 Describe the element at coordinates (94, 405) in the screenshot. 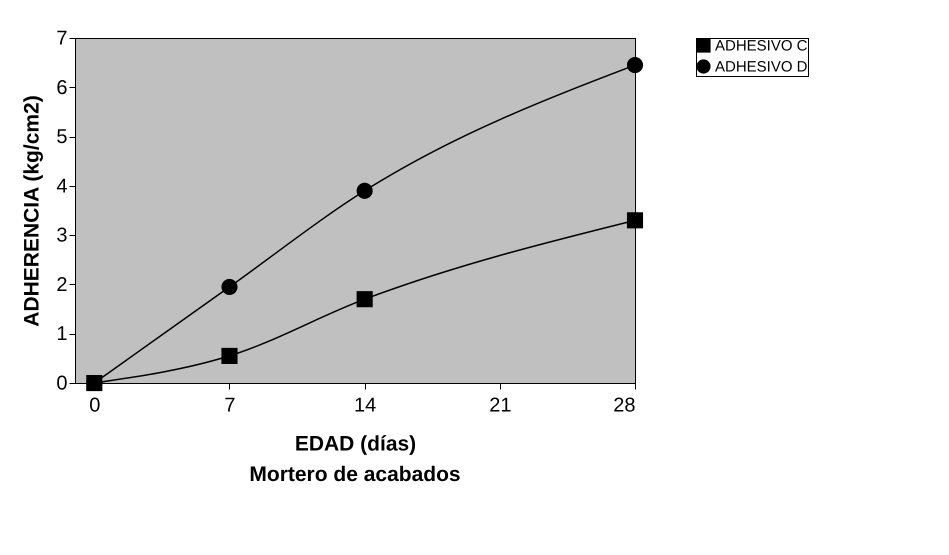

I see `x-tick-label: 0` at that location.